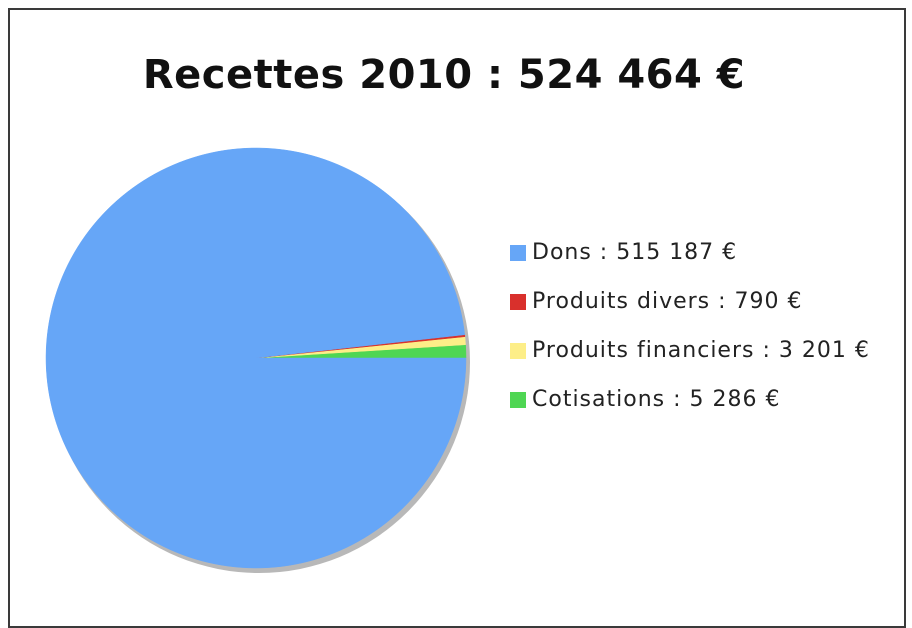 This screenshot has width=912, height=628. I want to click on legend-label-produits-financiers: Produits financiers : 3 201 €, so click(701, 350).